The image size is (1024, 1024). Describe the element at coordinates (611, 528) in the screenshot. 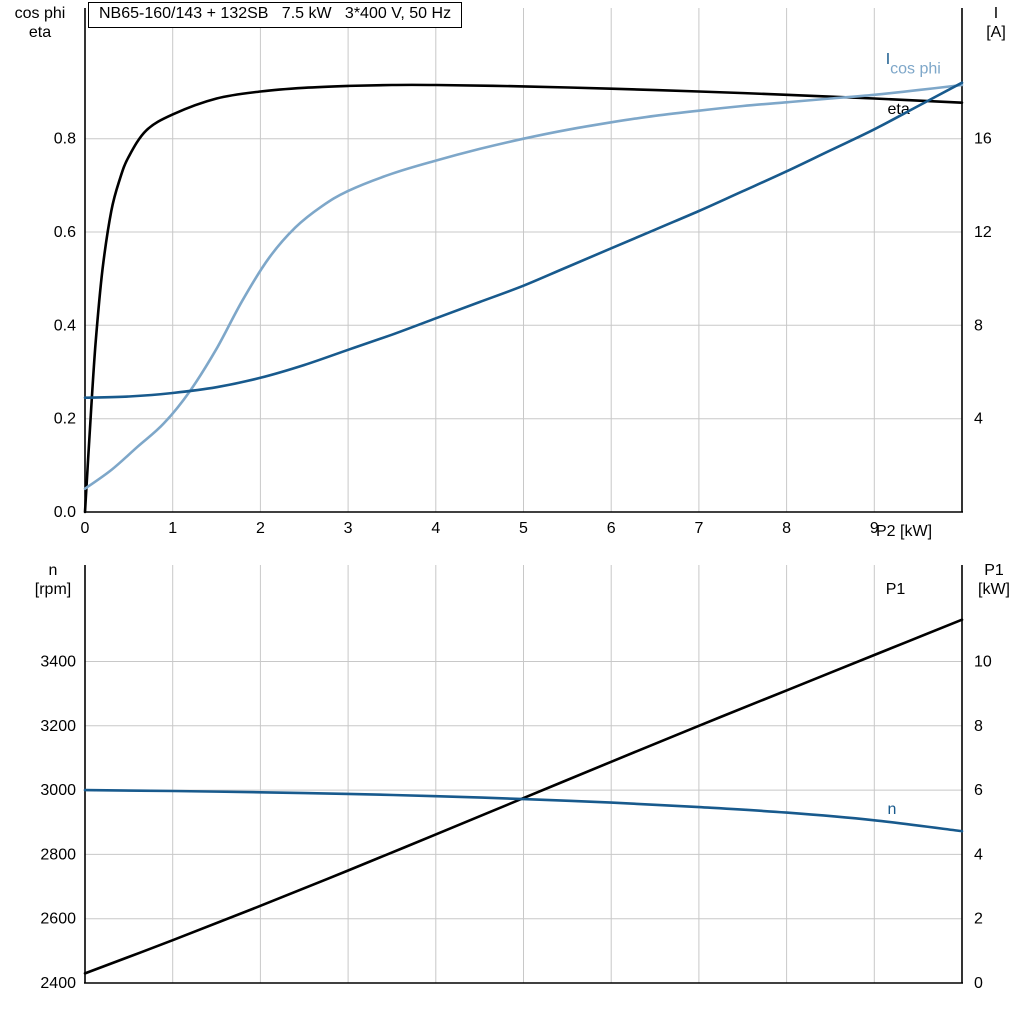

I see `x-tick-label: 6` at that location.